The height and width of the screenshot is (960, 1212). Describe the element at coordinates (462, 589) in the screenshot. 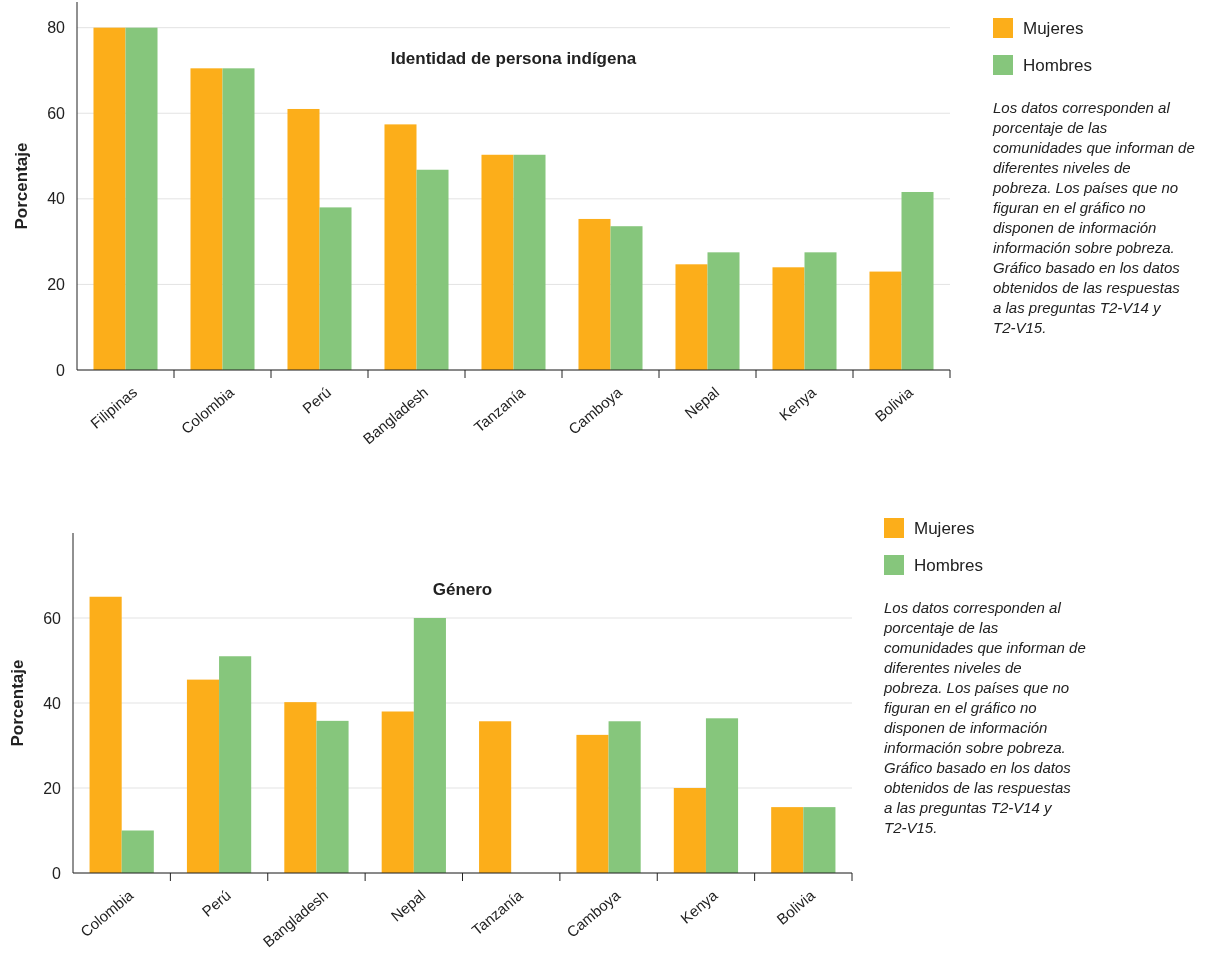

I see `text: Género` at that location.